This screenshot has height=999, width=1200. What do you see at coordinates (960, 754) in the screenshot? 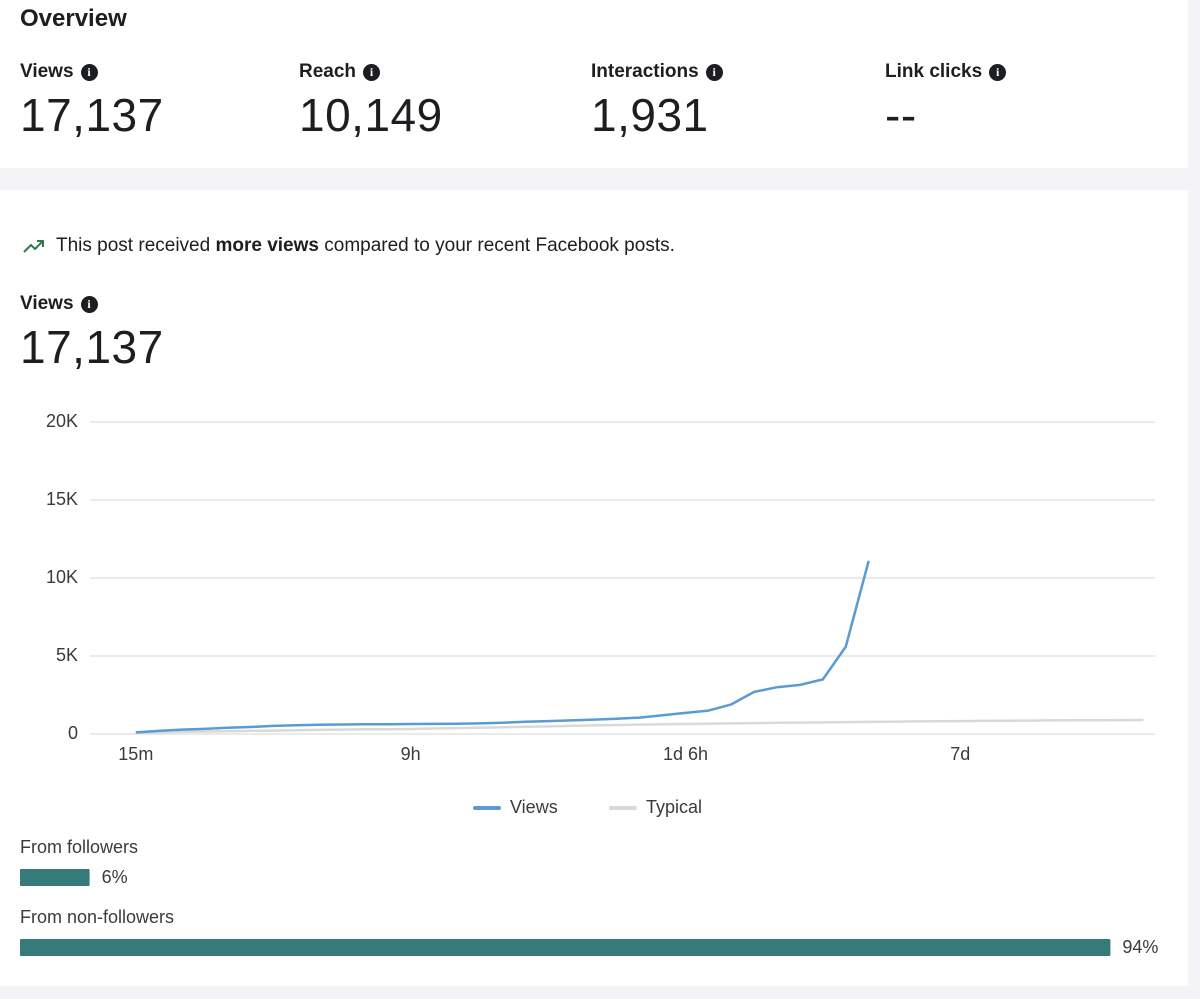
I see `x-tick-label: 7d` at bounding box center [960, 754].